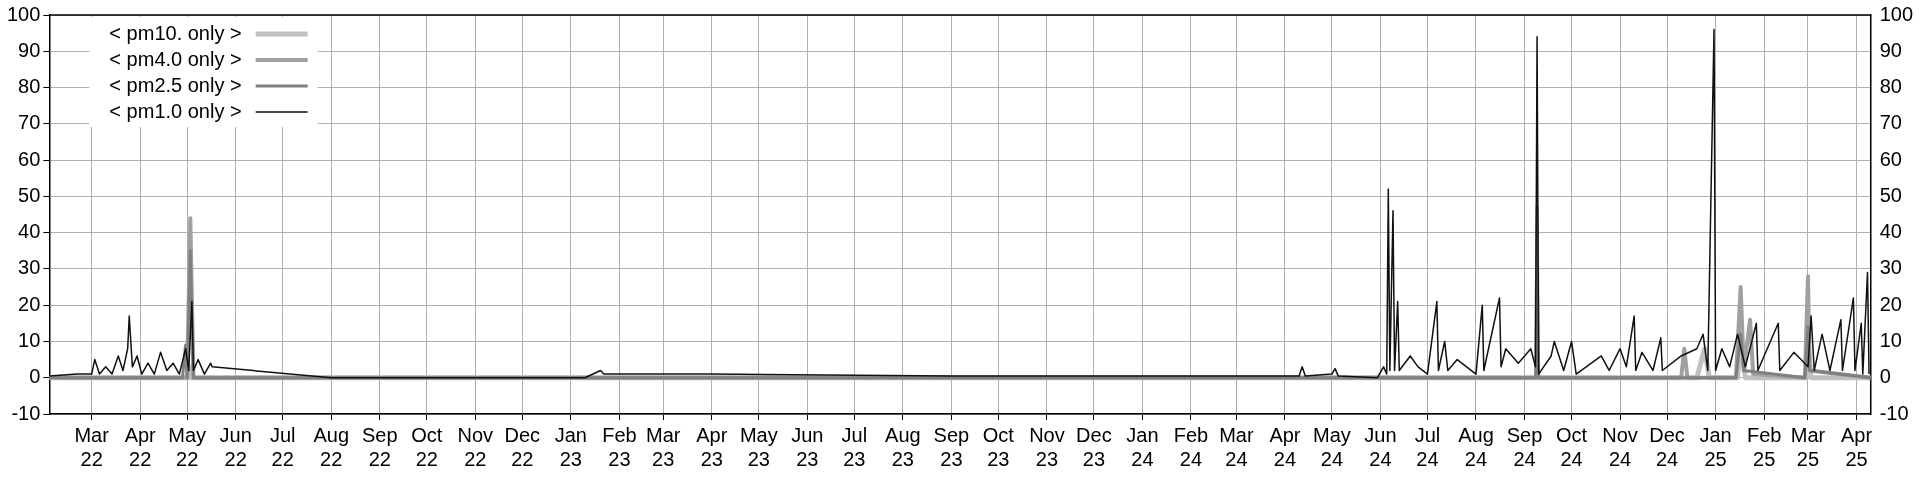 The height and width of the screenshot is (480, 1920). Describe the element at coordinates (663, 446) in the screenshot. I see `x-tick-label: Mar 23` at that location.